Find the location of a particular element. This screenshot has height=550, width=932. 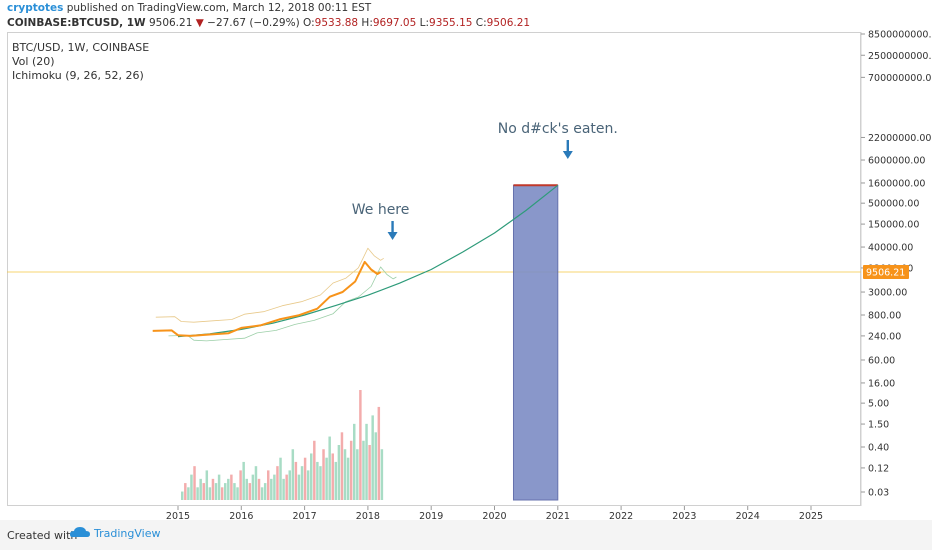

last-price: 9506.21 is located at coordinates (170, 23).